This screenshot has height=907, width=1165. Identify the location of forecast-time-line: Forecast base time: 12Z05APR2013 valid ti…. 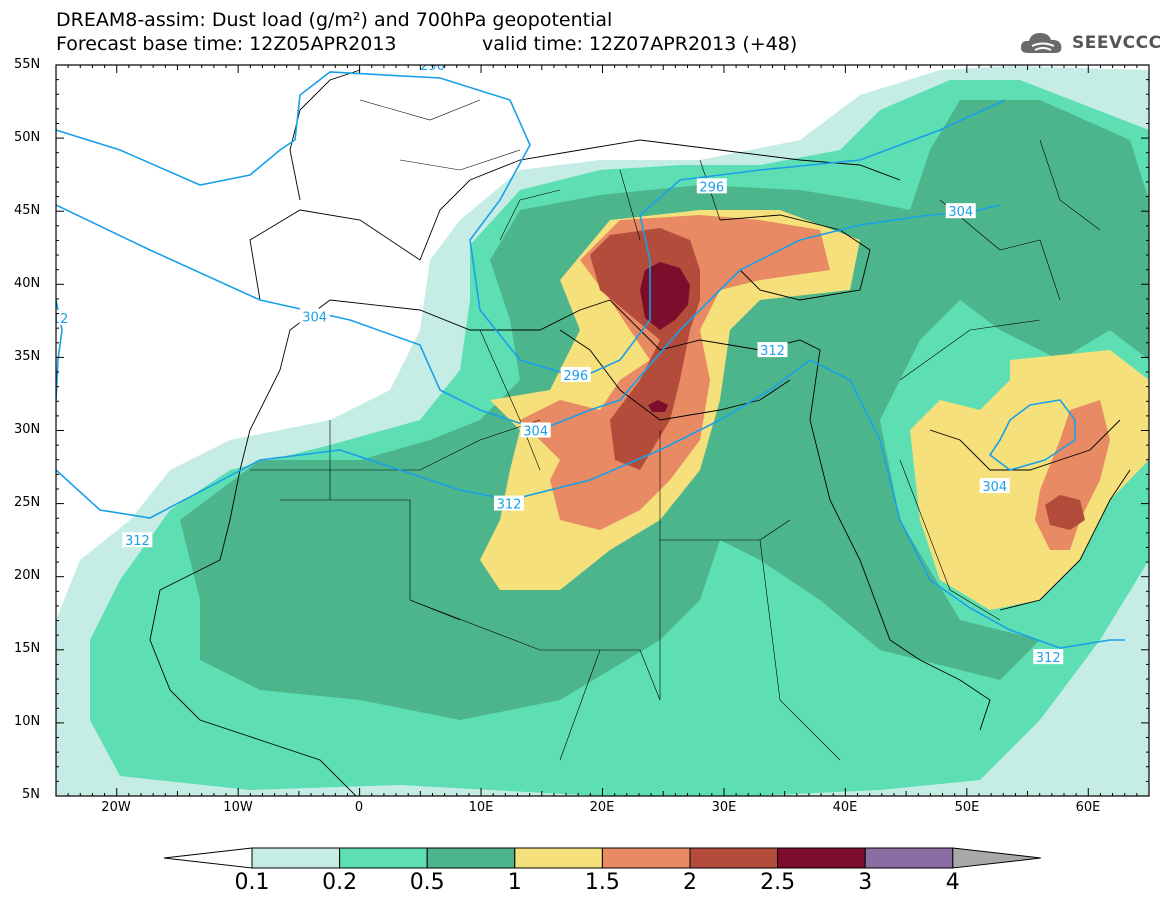
(426, 44).